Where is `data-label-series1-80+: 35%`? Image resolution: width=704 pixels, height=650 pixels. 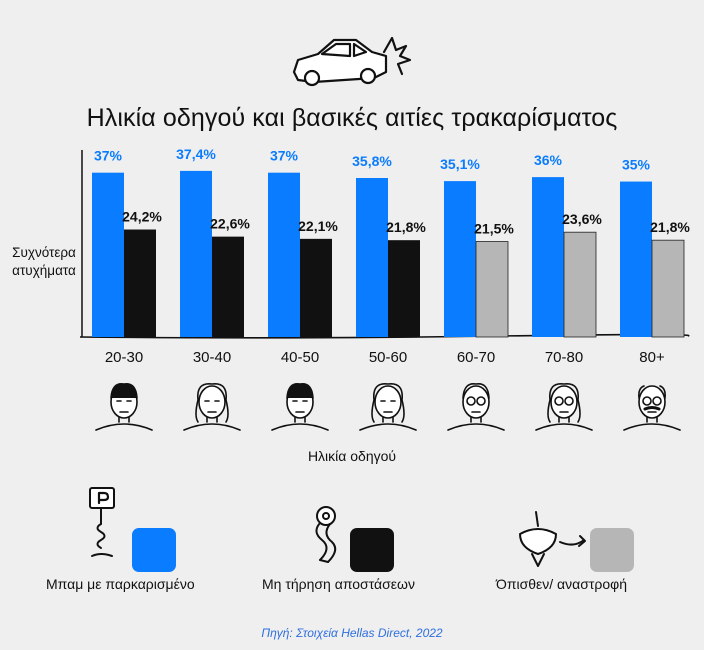 data-label-series1-80+: 35% is located at coordinates (636, 165).